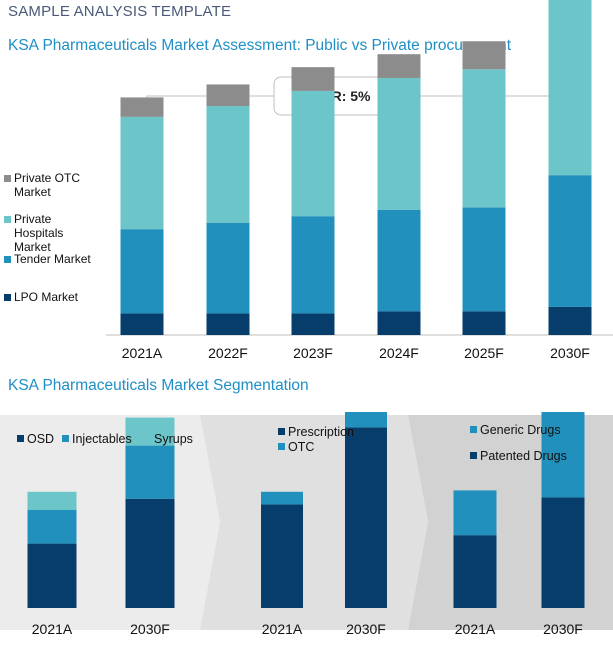 This screenshot has height=654, width=613. What do you see at coordinates (519, 524) in the screenshot?
I see `segment-chart-patent-generic: 2021A 2030F Generic Drugs Patented Drugs` at bounding box center [519, 524].